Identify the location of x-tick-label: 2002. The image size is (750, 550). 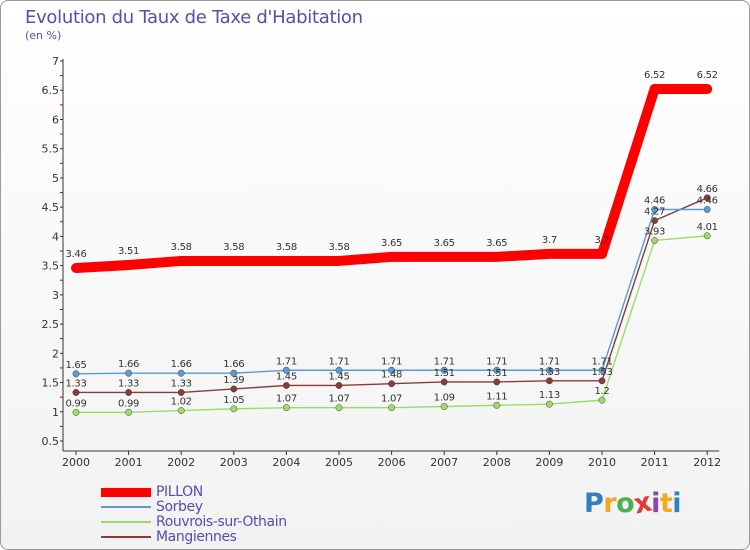
(181, 462).